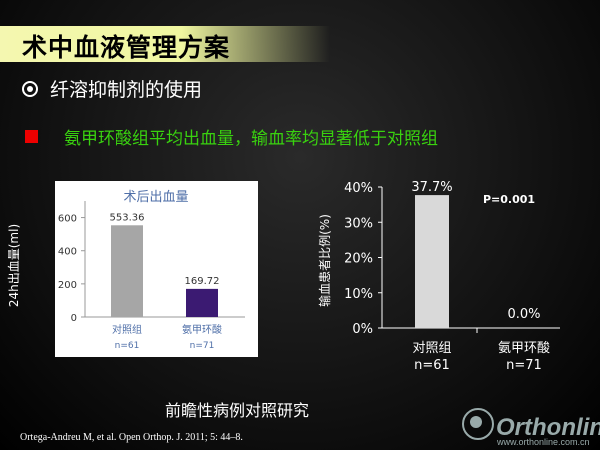 The height and width of the screenshot is (450, 600). What do you see at coordinates (127, 217) in the screenshot?
I see `left-bar-value-label: 553.36` at bounding box center [127, 217].